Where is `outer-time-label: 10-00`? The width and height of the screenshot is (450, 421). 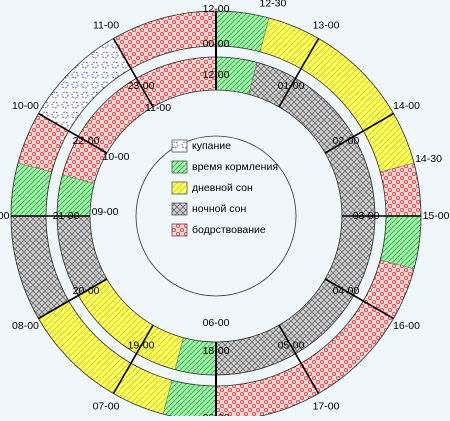
outer-time-label: 10-00 is located at coordinates (25, 106).